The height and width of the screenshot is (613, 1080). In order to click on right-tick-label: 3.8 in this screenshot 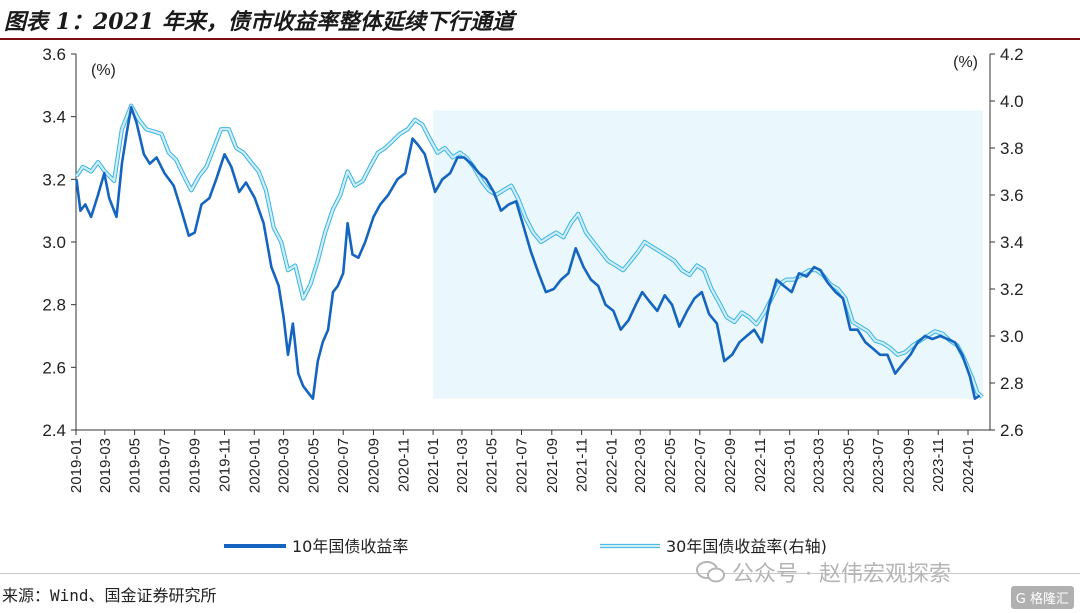, I will do `click(1012, 148)`.